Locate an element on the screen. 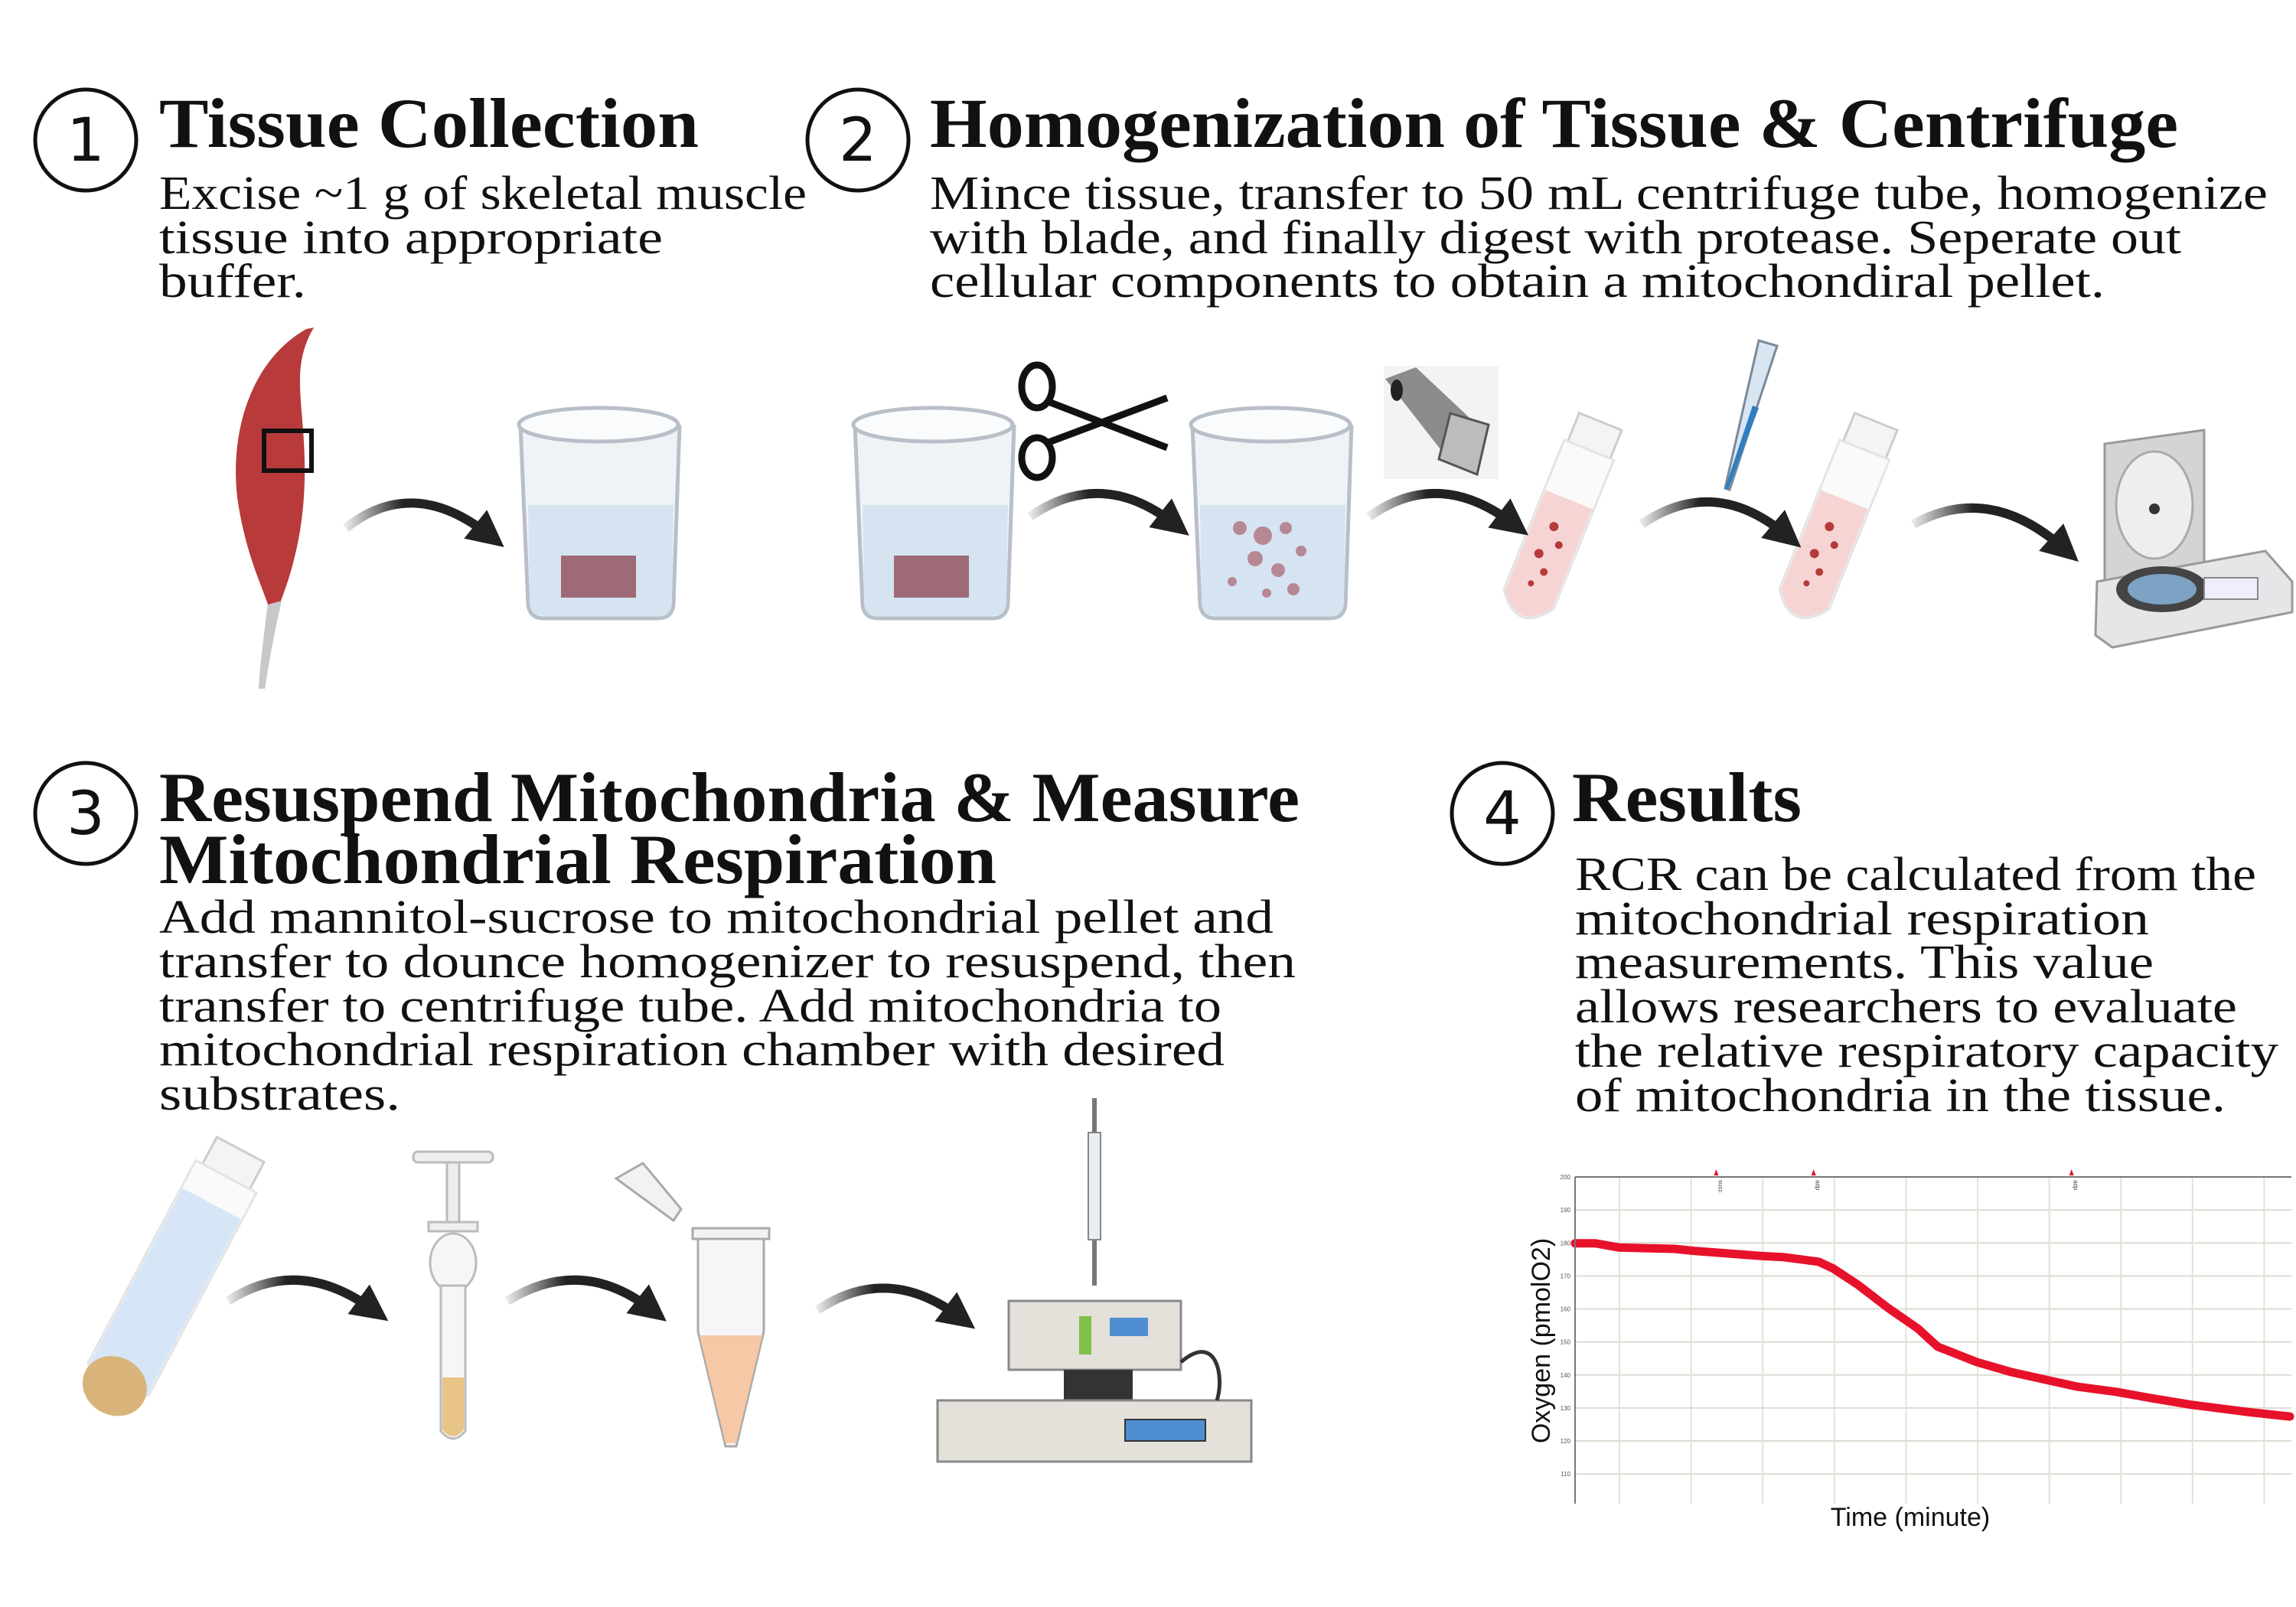  muscle-icon is located at coordinates (275, 508).